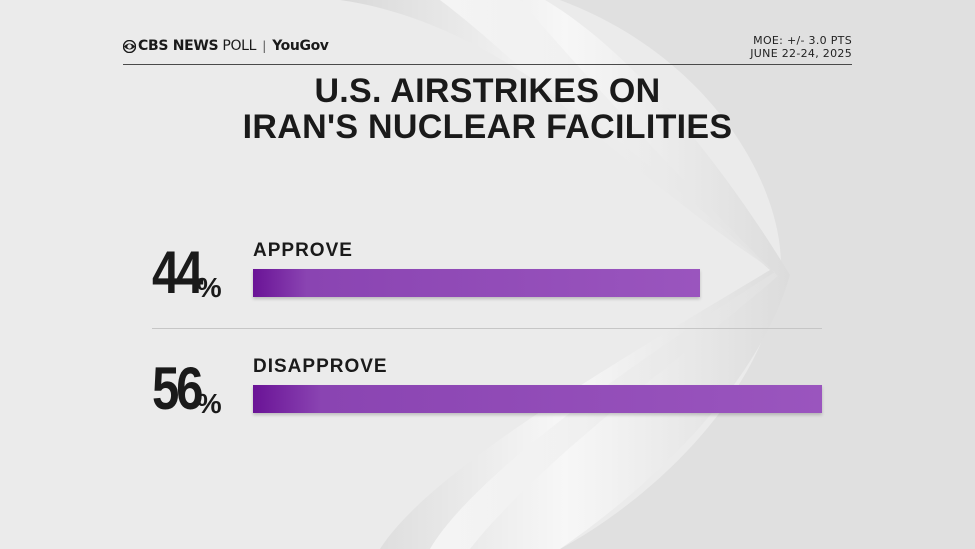 Image resolution: width=975 pixels, height=549 pixels. Describe the element at coordinates (487, 328) in the screenshot. I see `row-divider` at that location.